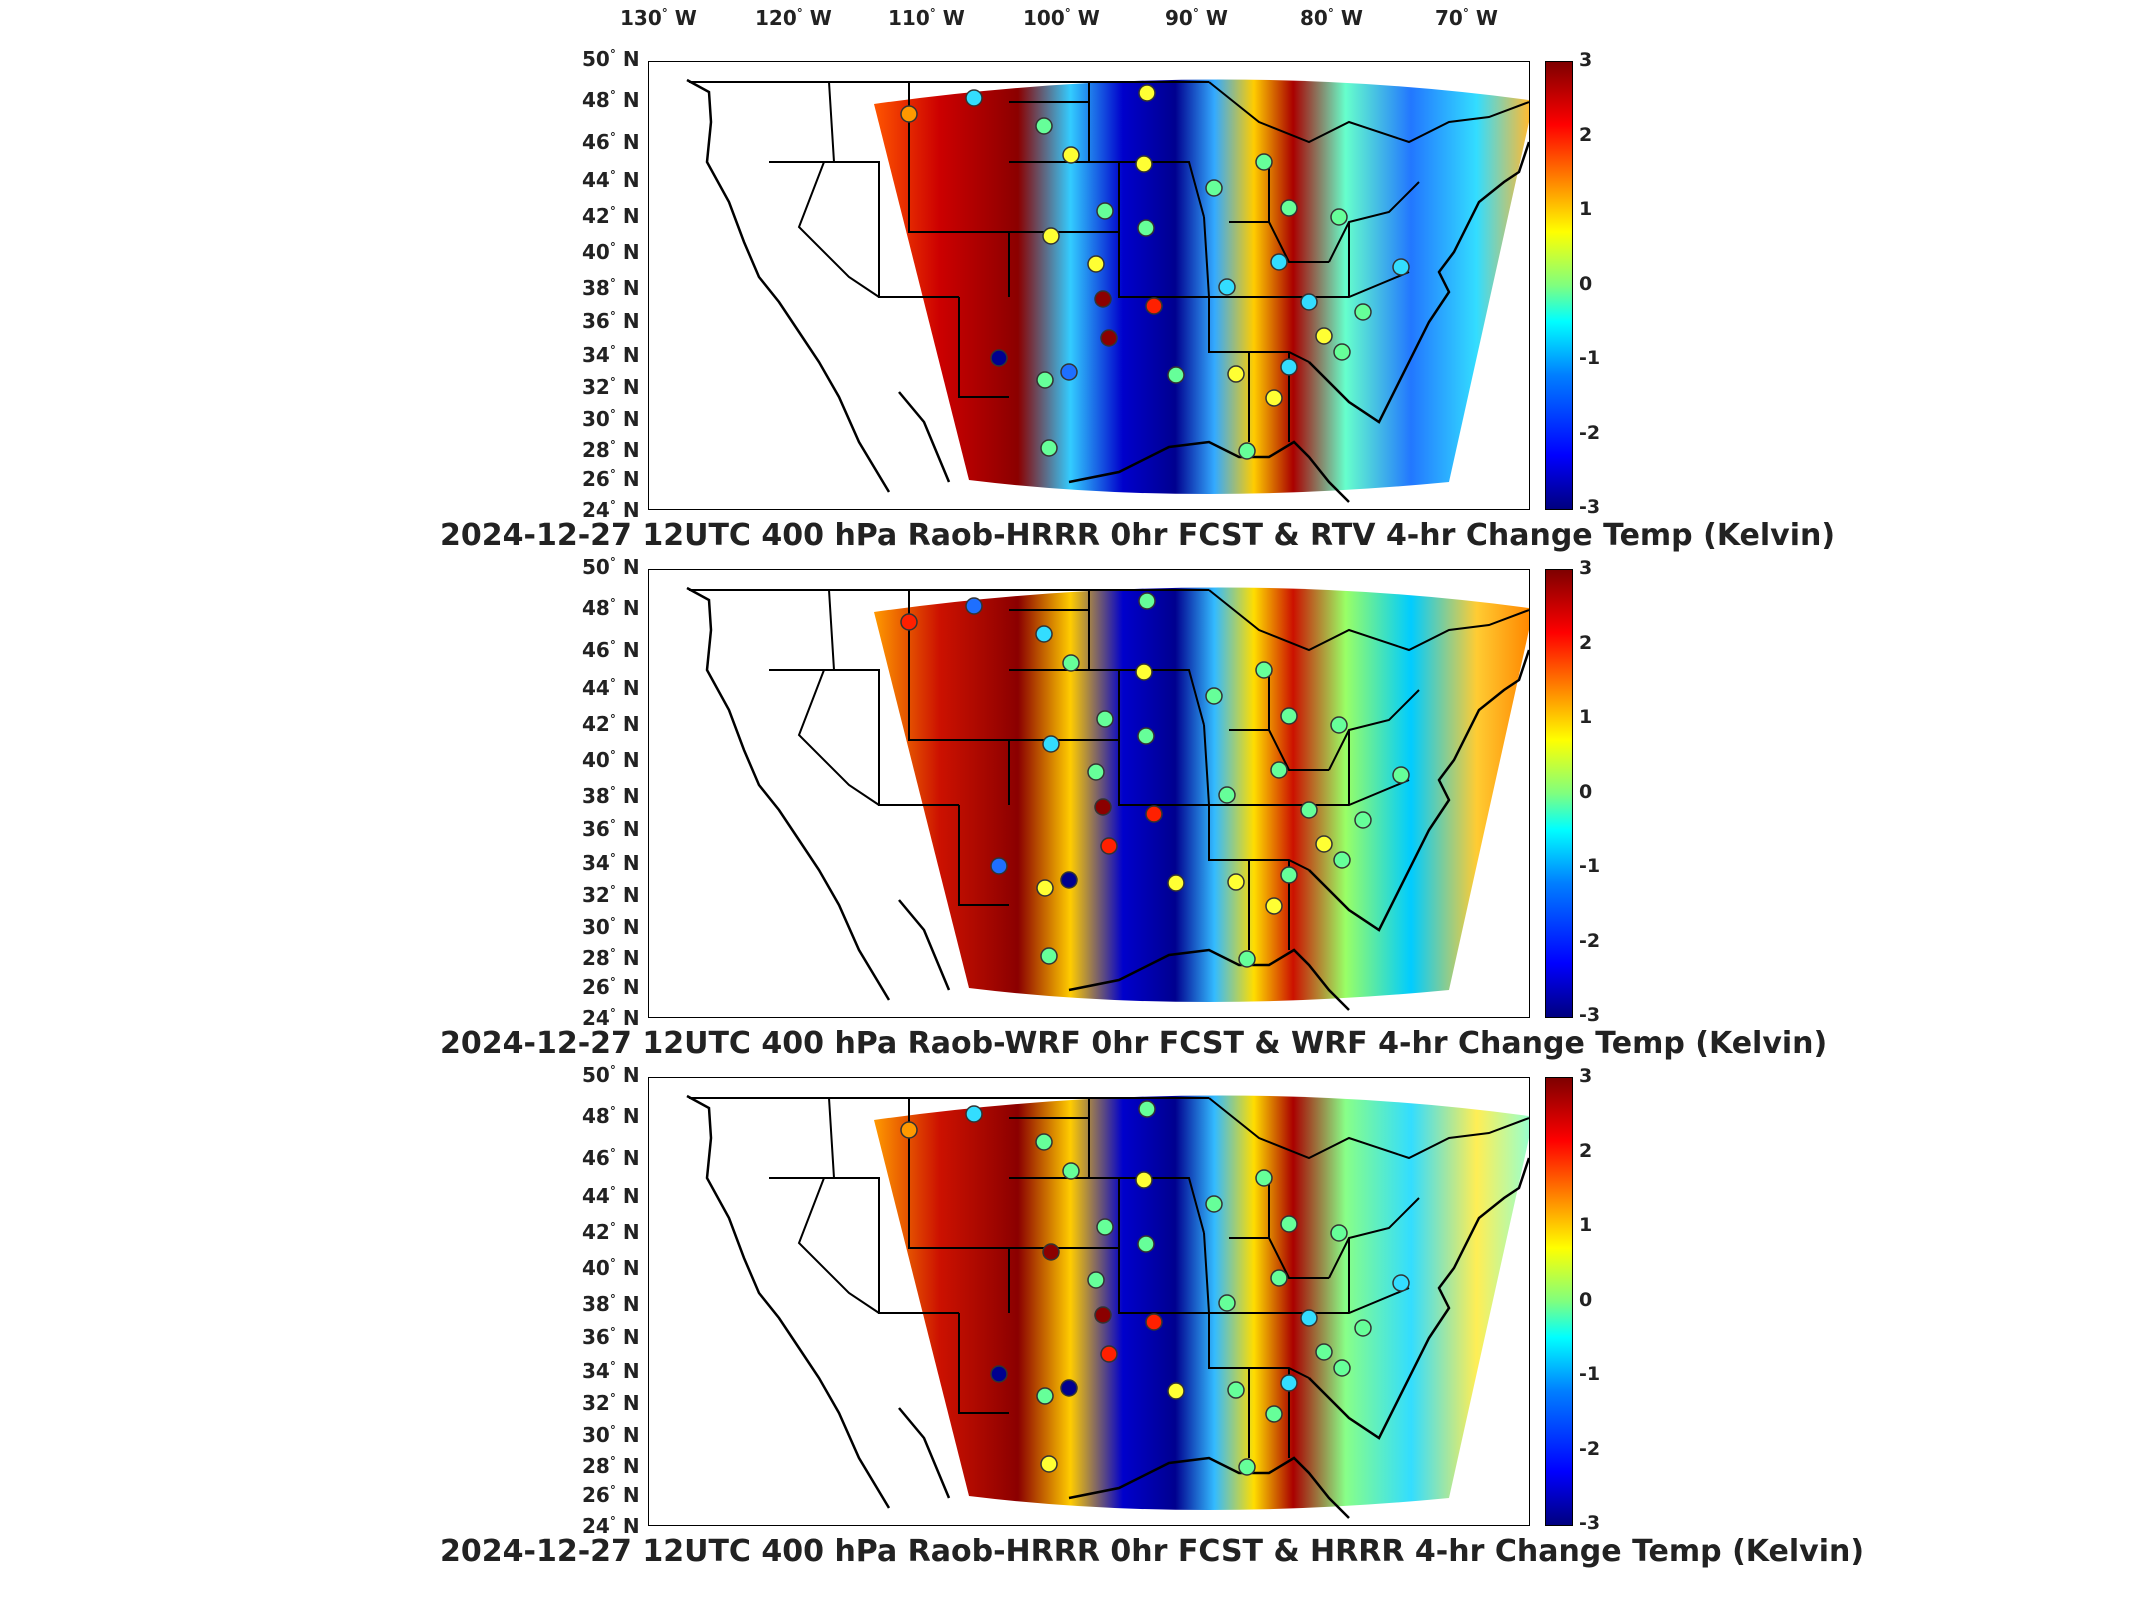 The width and height of the screenshot is (2133, 1600). I want to click on lon-tick: 100° W, so click(1061, 18).